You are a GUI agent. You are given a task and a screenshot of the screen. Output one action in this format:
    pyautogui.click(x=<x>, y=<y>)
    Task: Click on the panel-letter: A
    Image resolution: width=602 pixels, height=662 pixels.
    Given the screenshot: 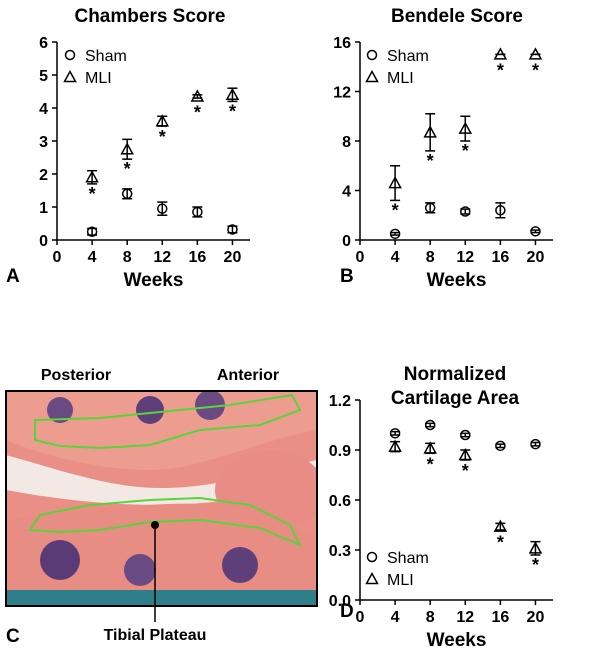 What is the action you would take?
    pyautogui.click(x=13, y=276)
    